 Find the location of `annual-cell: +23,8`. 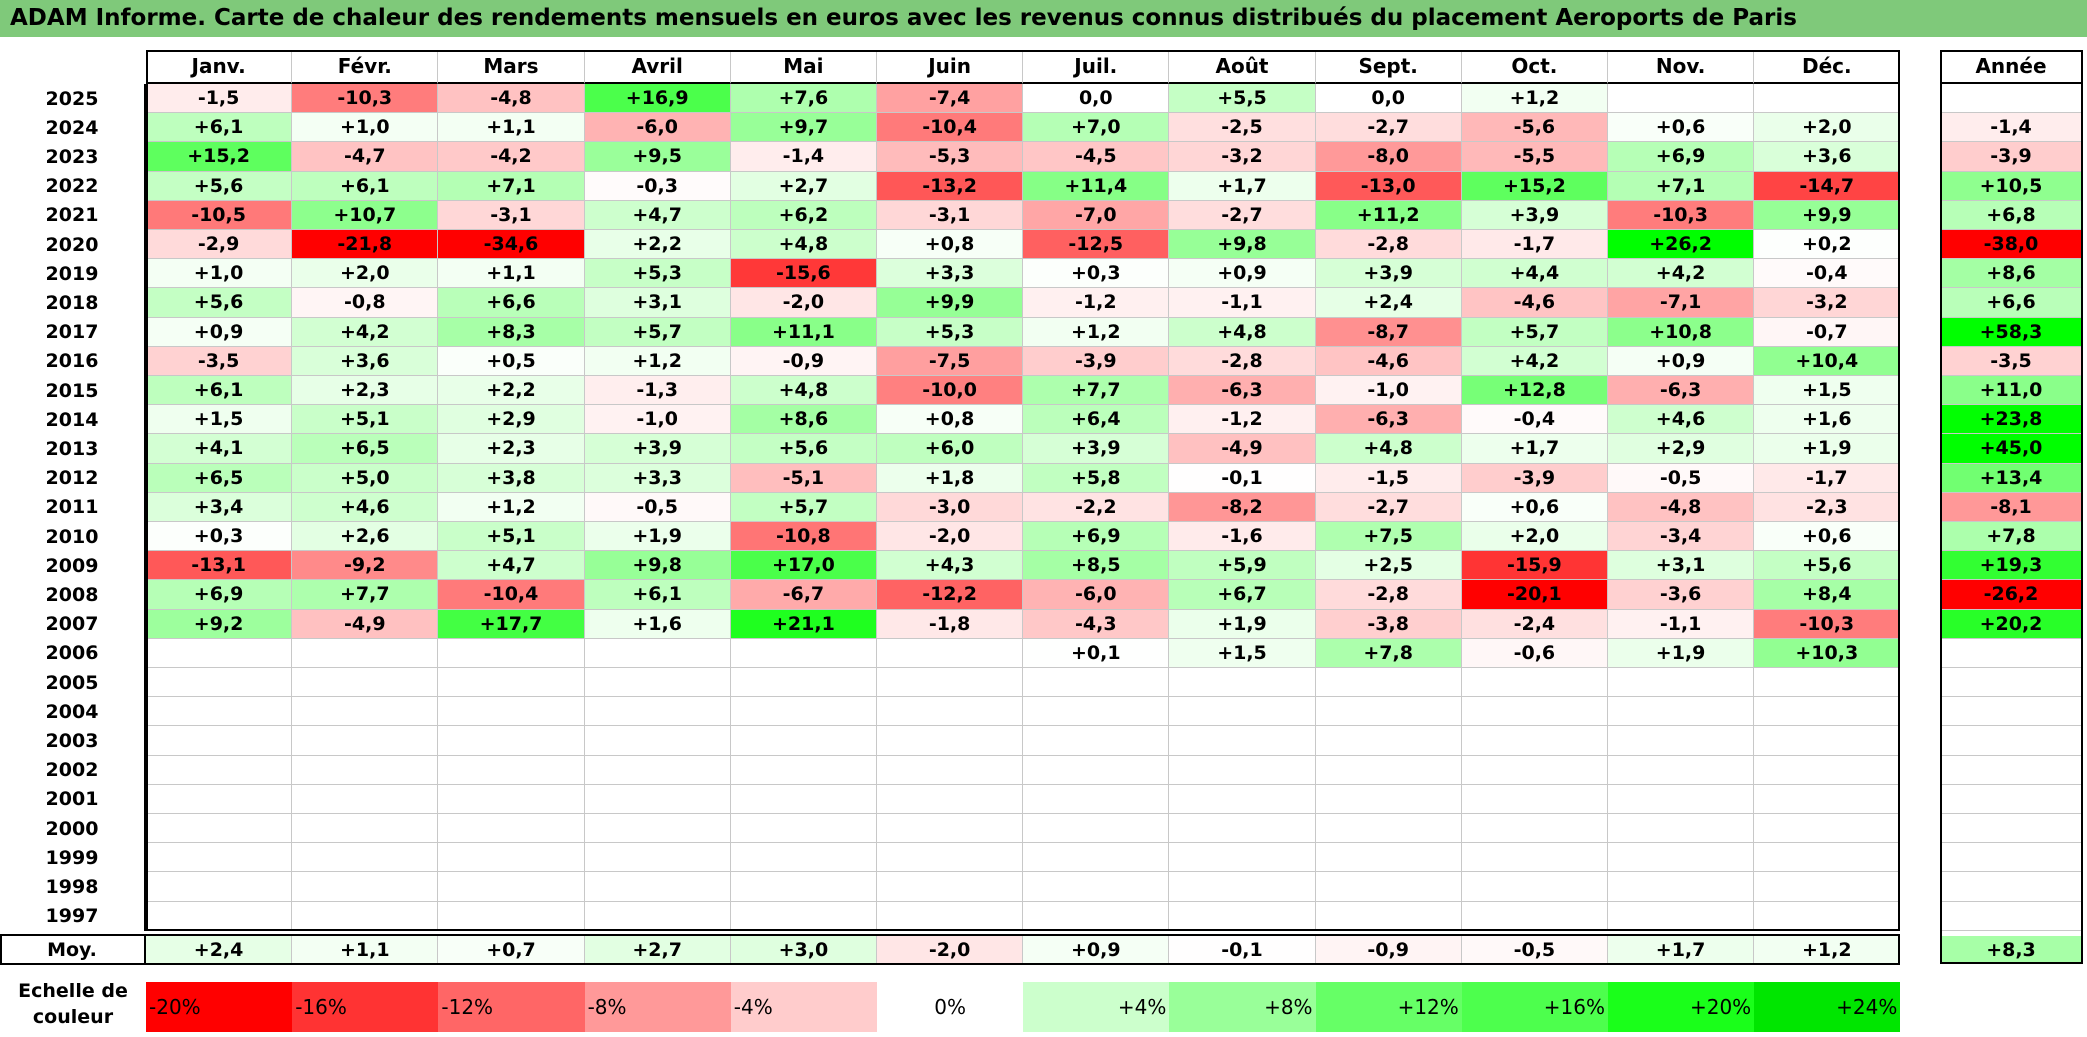

annual-cell: +23,8 is located at coordinates (2011, 420).